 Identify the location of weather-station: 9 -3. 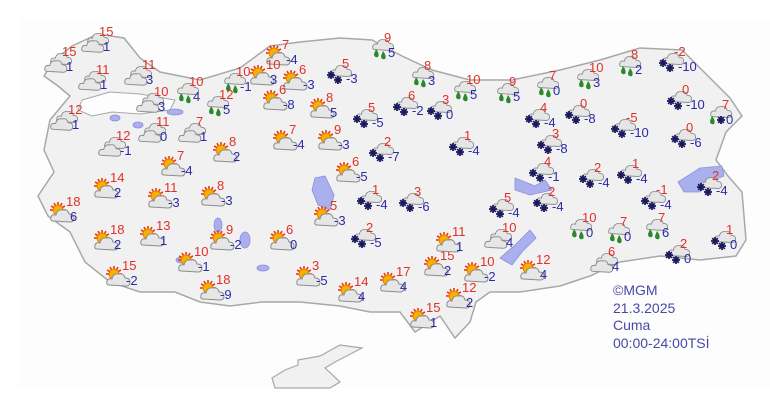
(338, 141).